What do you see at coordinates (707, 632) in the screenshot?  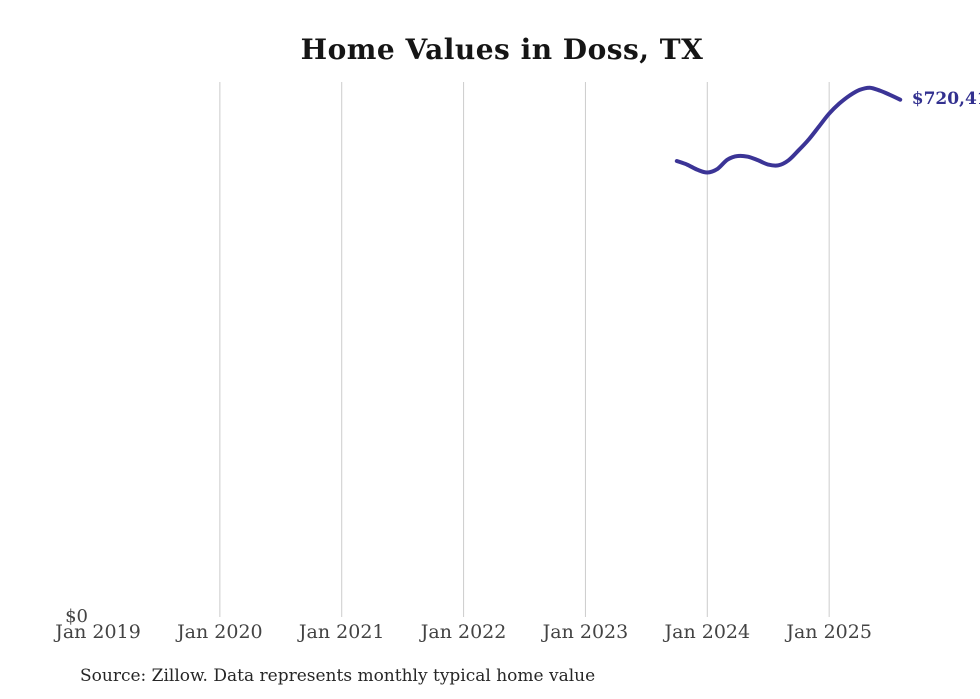 I see `x-tick-label: Jan 2024` at bounding box center [707, 632].